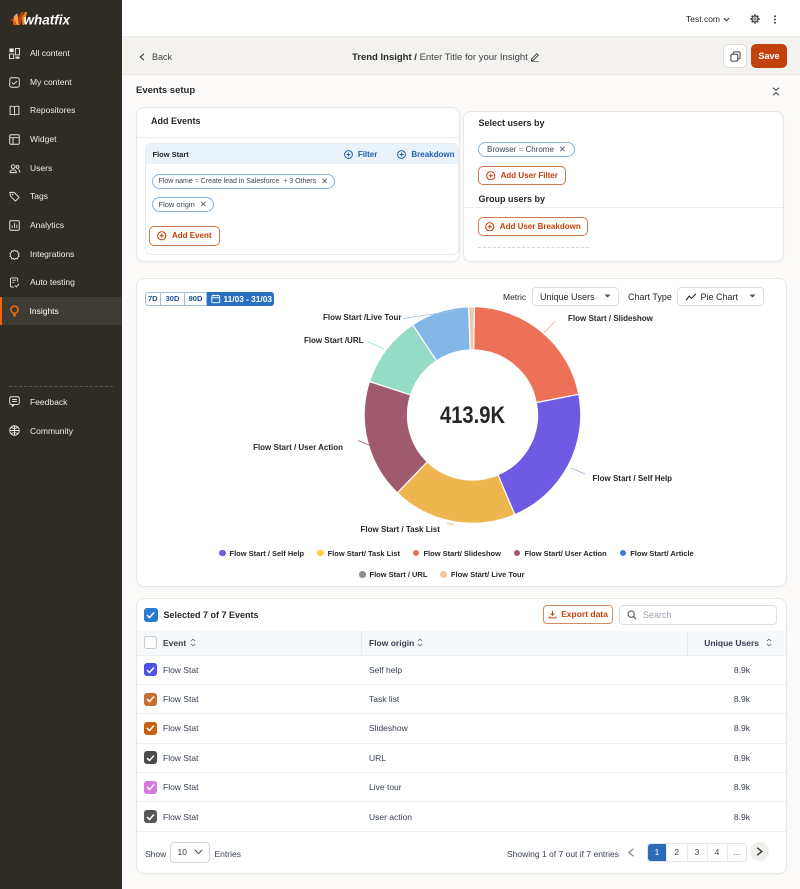  I want to click on svg-text: whatfix, so click(47, 20).